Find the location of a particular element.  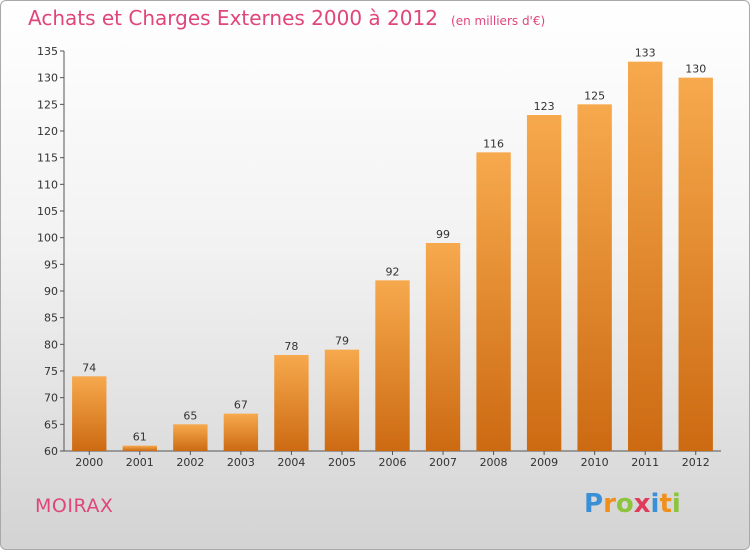

y-tick-label: 65 is located at coordinates (51, 424).